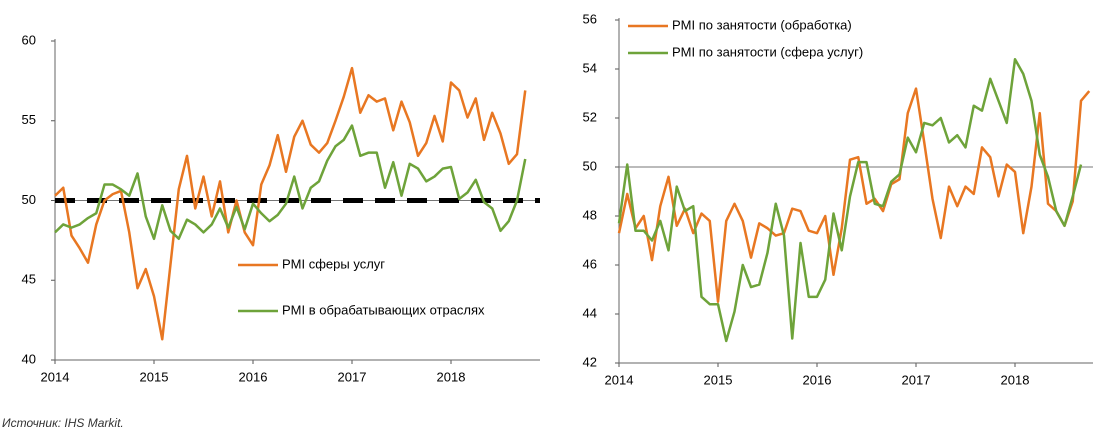 This screenshot has width=1095, height=434. What do you see at coordinates (590, 361) in the screenshot?
I see `y-tick-label: 42` at bounding box center [590, 361].